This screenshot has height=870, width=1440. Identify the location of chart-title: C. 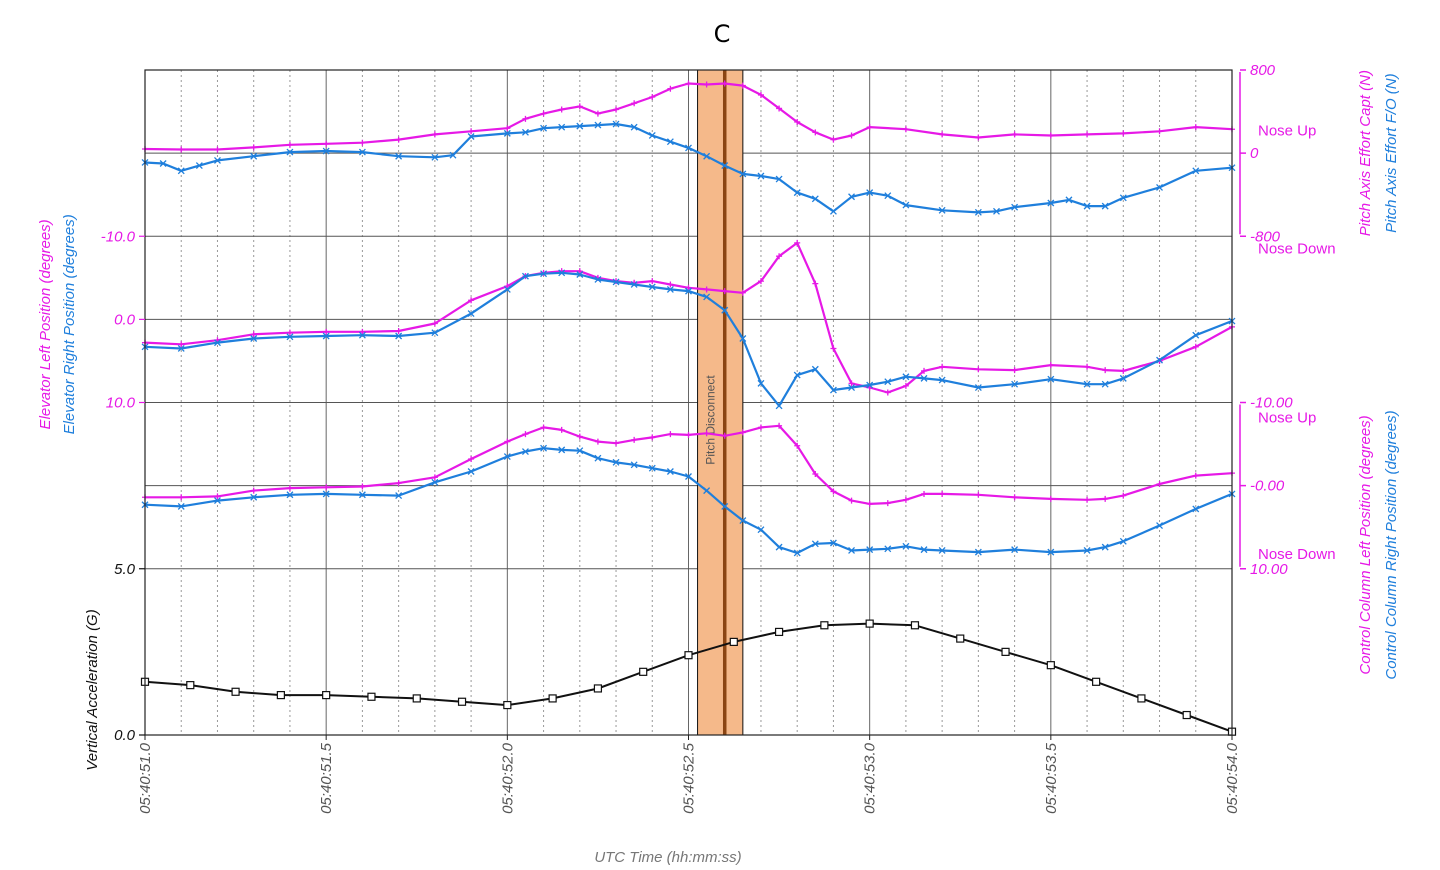
(722, 34).